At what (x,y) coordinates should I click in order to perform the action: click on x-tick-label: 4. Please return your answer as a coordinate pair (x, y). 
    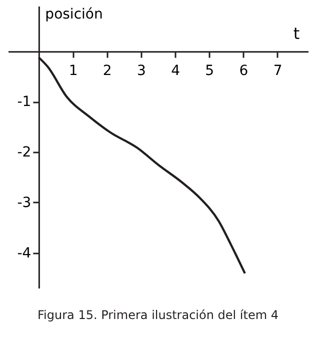
    Looking at the image, I should click on (175, 70).